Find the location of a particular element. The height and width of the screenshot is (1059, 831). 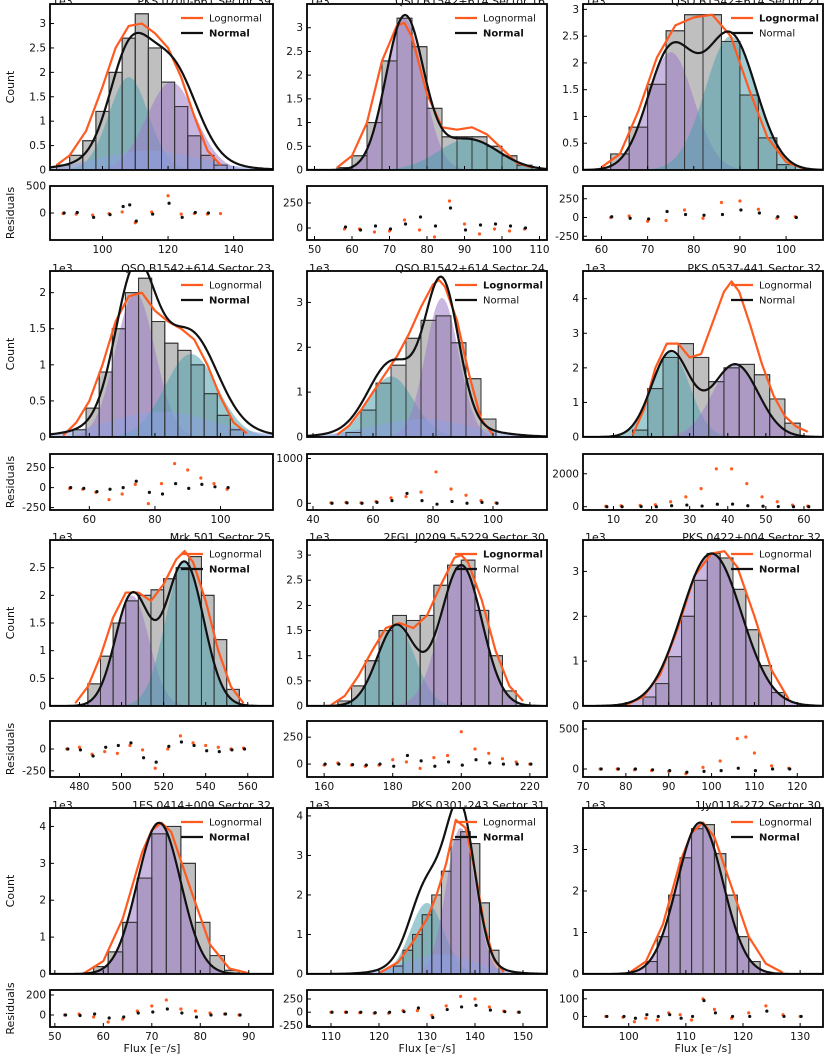

panel-title: PKS 0700-661 Sector 39 is located at coordinates (204, 4).